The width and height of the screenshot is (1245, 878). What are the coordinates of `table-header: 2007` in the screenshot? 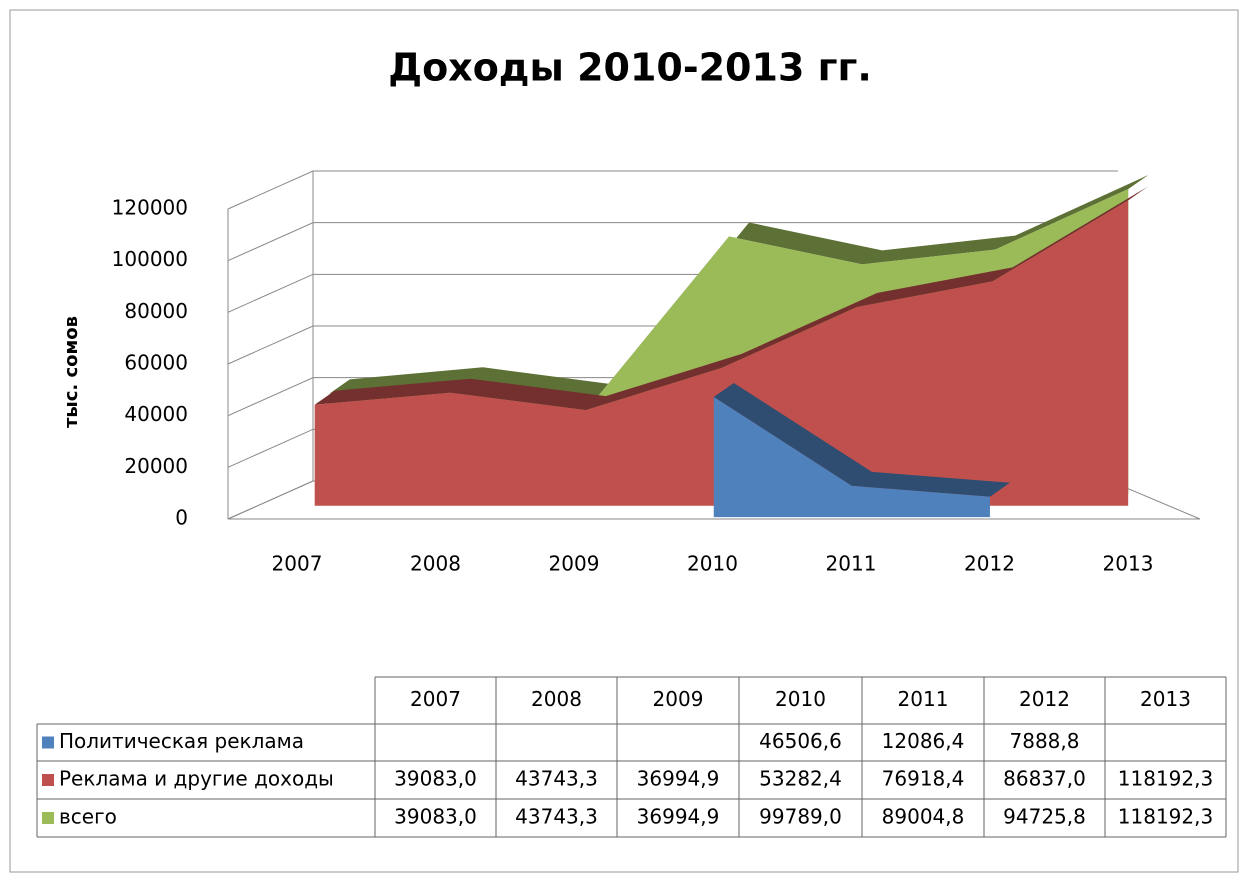 It's located at (435, 699).